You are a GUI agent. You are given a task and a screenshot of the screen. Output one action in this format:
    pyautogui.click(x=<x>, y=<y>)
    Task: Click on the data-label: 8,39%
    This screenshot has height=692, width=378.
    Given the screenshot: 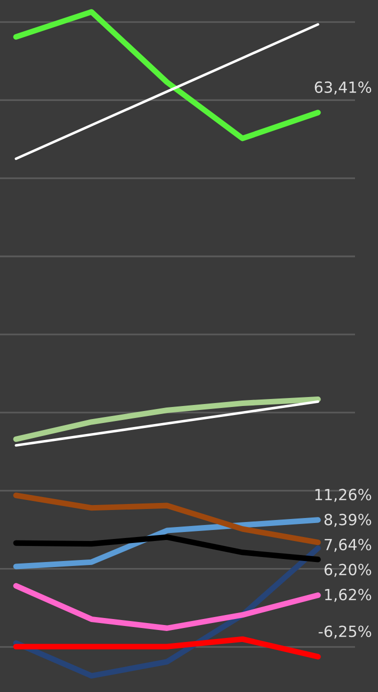 What is the action you would take?
    pyautogui.click(x=348, y=520)
    